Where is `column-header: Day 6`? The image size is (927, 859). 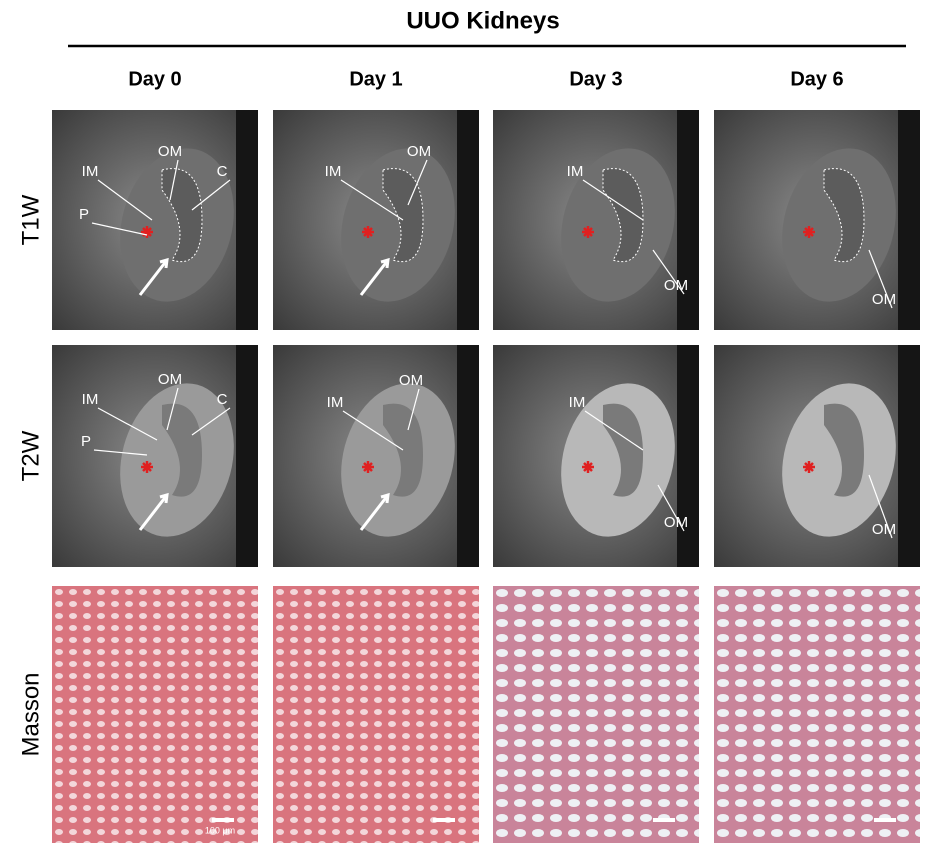
column-header: Day 6 is located at coordinates (816, 79).